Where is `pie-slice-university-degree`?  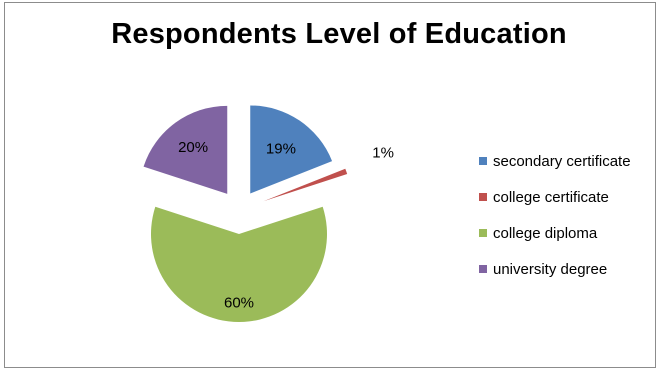
pie-slice-university-degree is located at coordinates (185, 149).